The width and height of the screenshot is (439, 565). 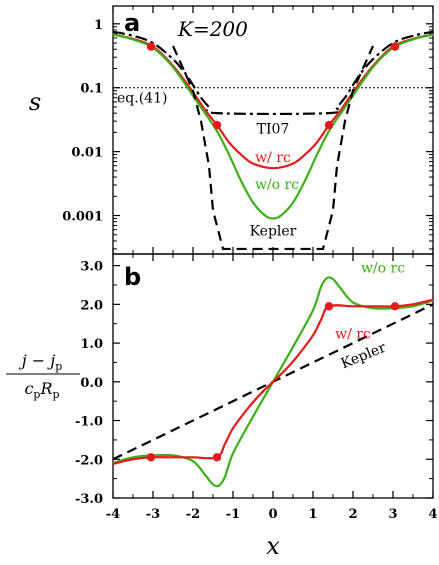 What do you see at coordinates (233, 514) in the screenshot?
I see `b-xtick-label: -1` at bounding box center [233, 514].